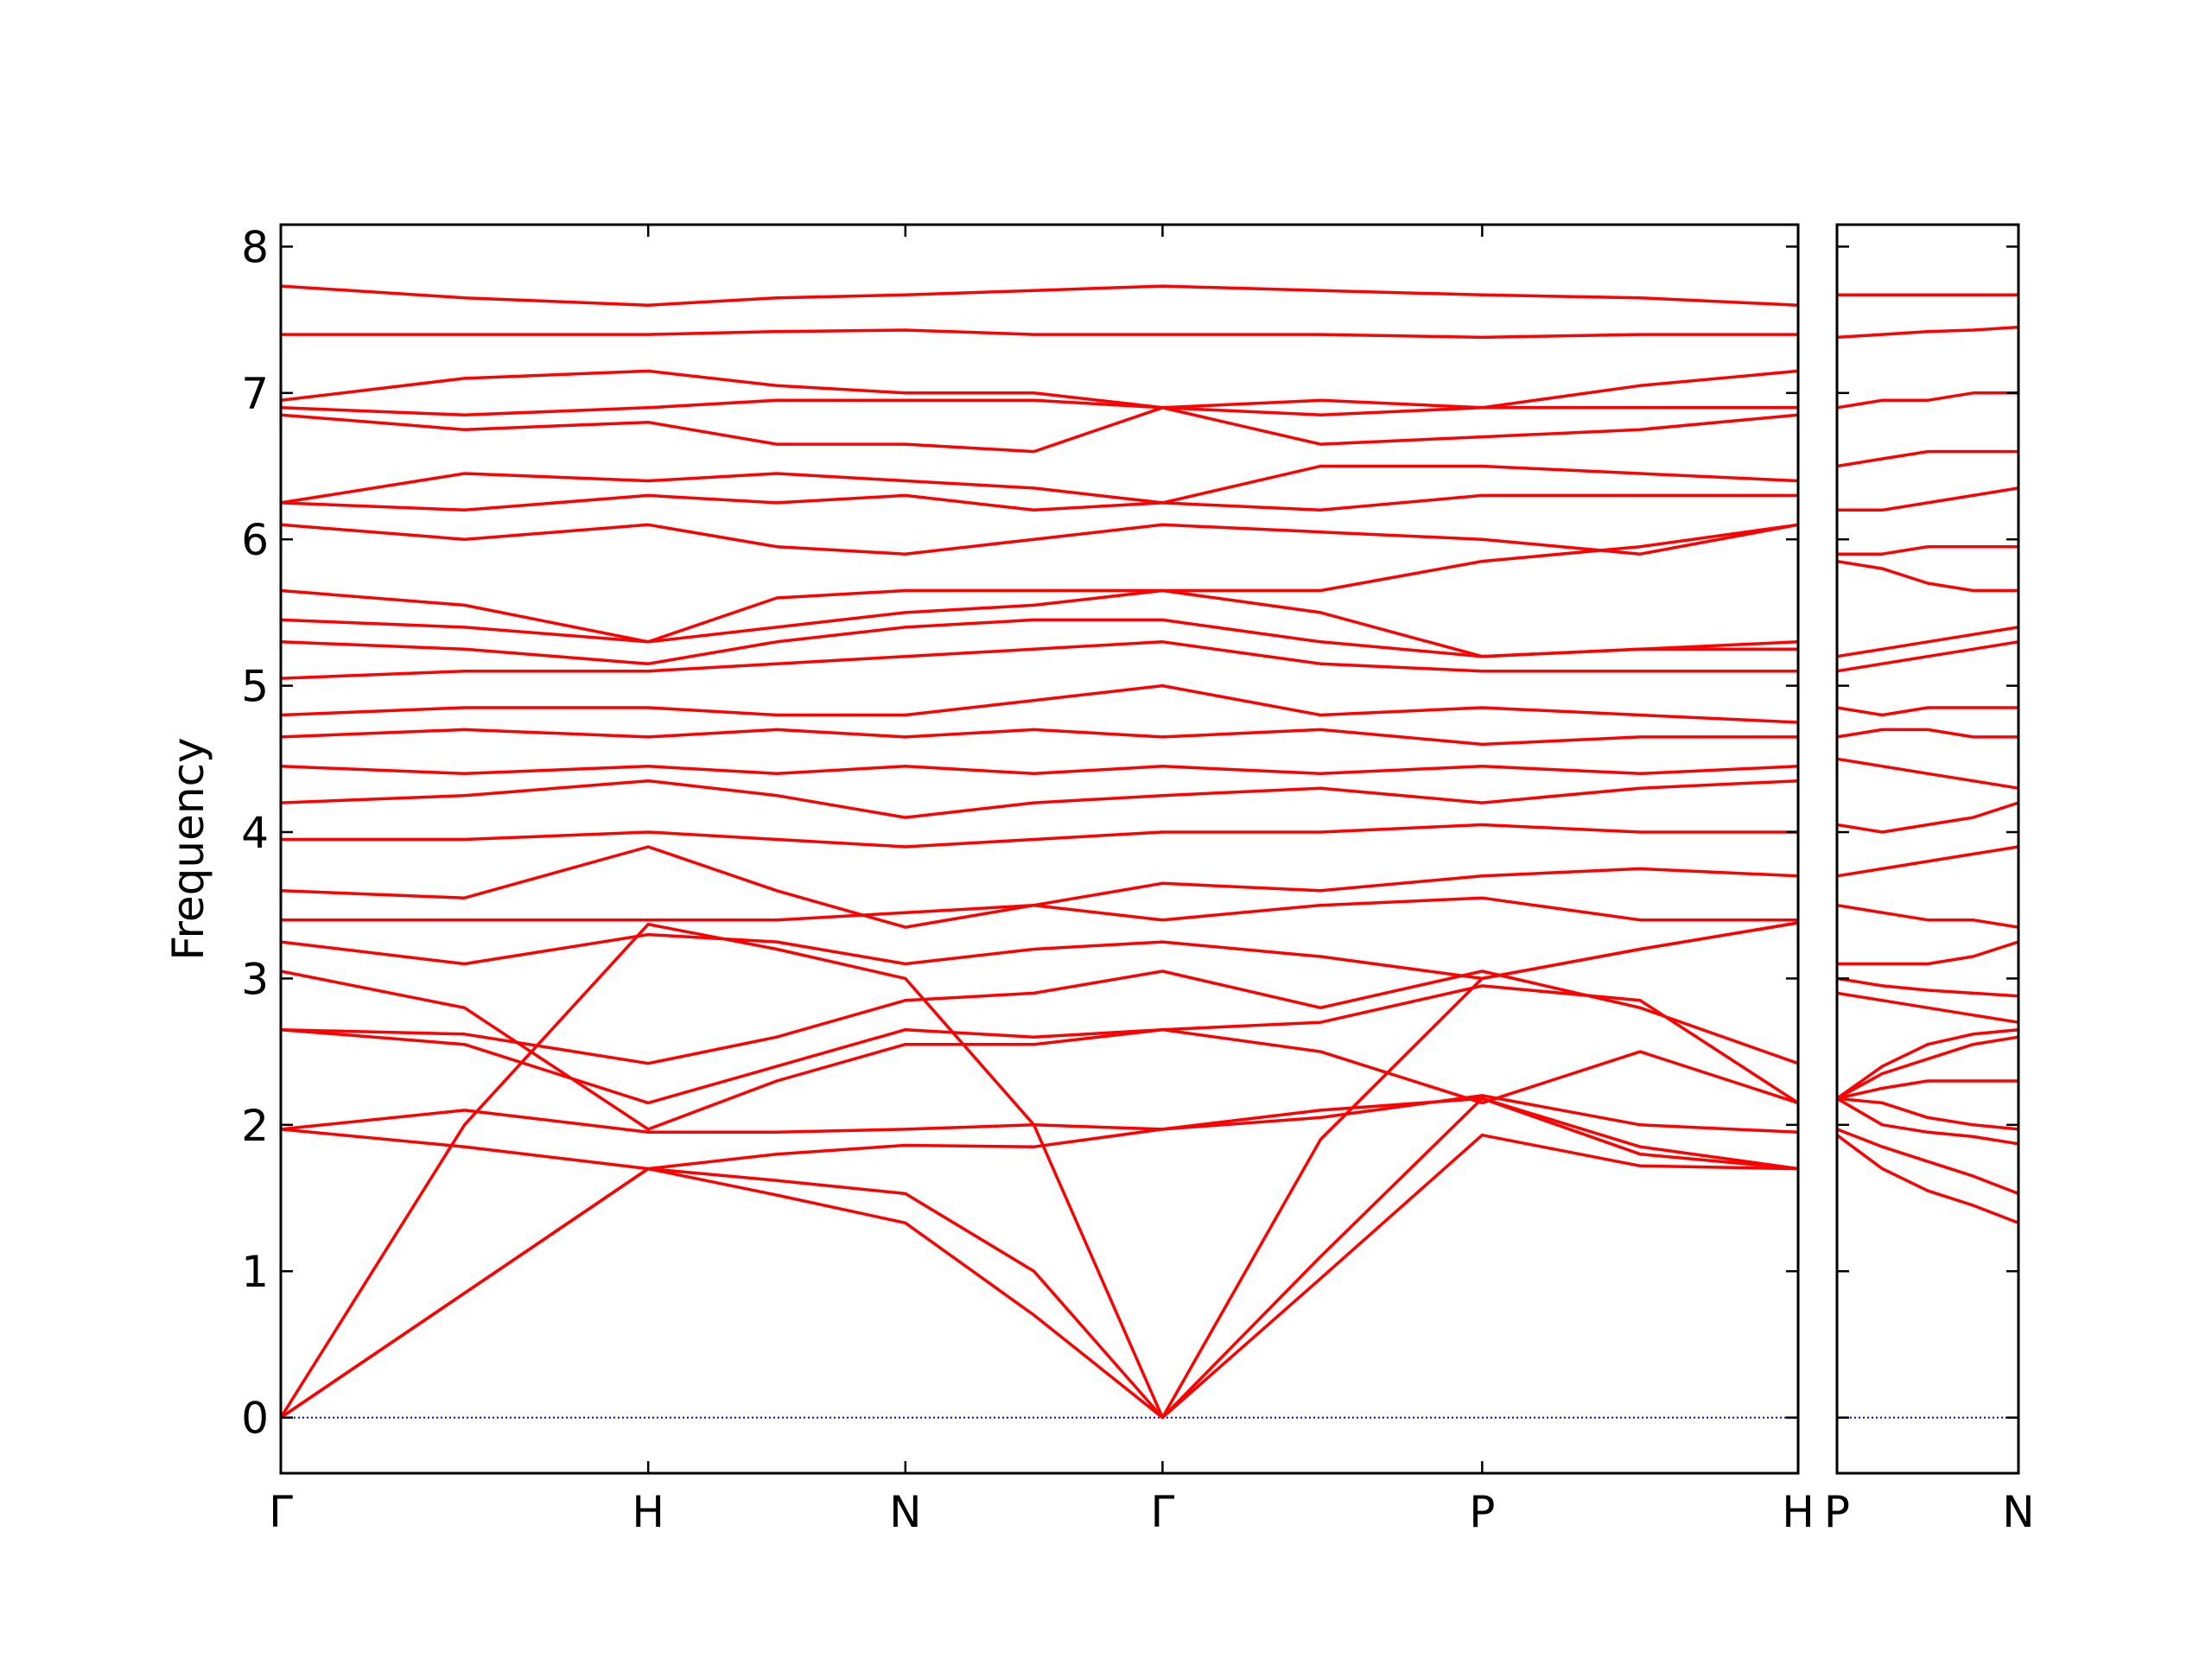 The height and width of the screenshot is (1659, 2212). Describe the element at coordinates (255, 394) in the screenshot. I see `y-tick-label: 7` at that location.